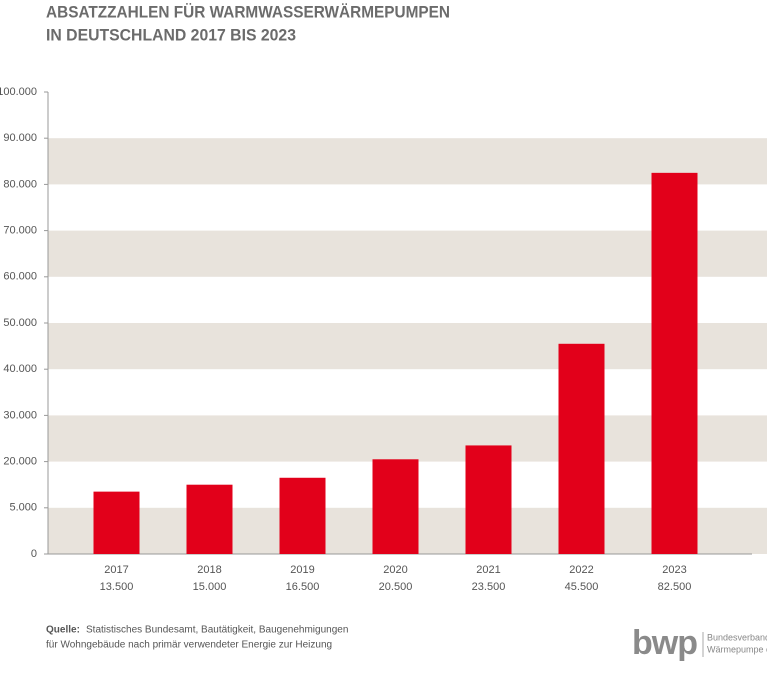  I want to click on y-tick-label: 100.000, so click(18, 92).